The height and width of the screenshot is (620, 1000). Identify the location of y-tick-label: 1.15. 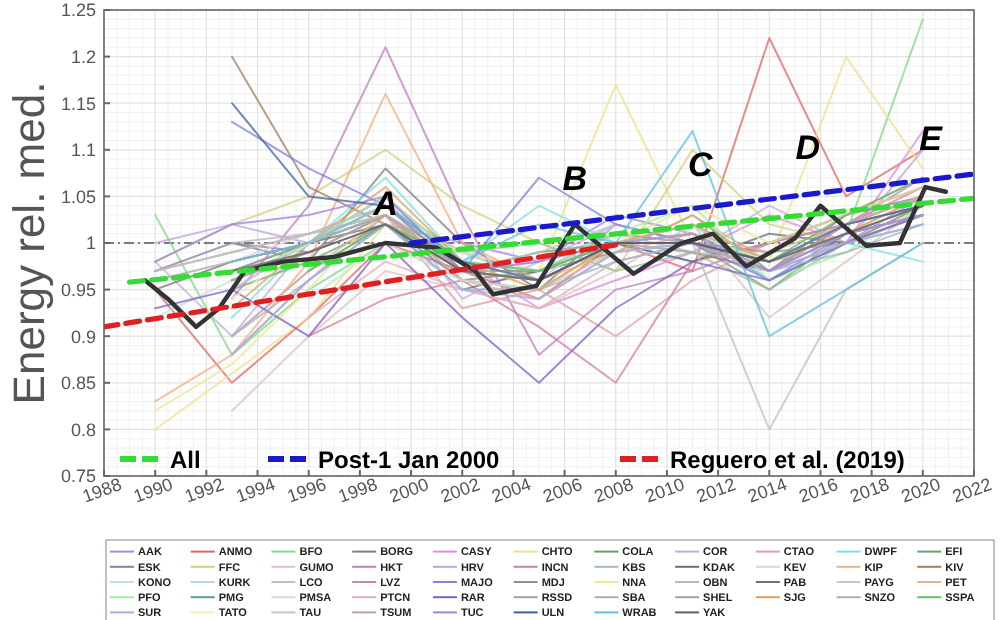
(78, 103).